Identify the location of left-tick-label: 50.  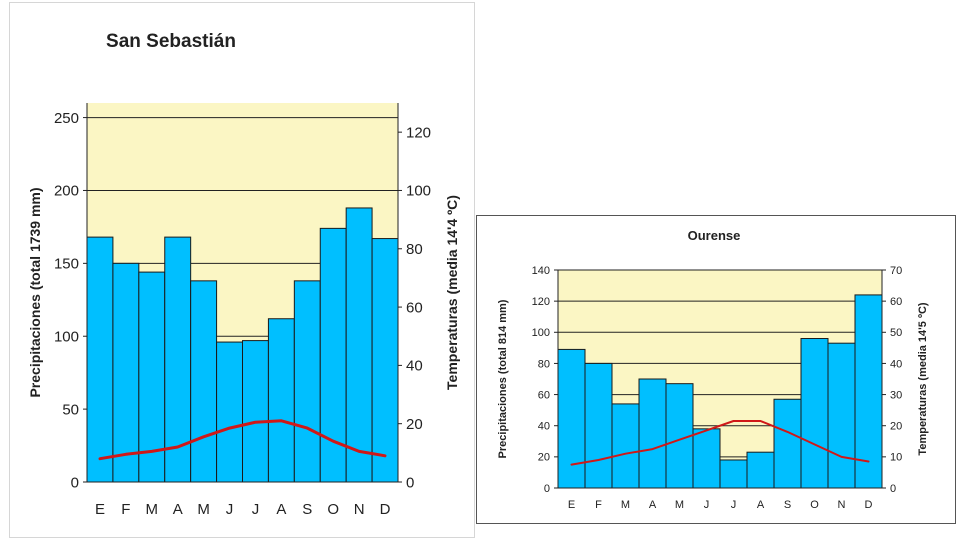
(70, 409).